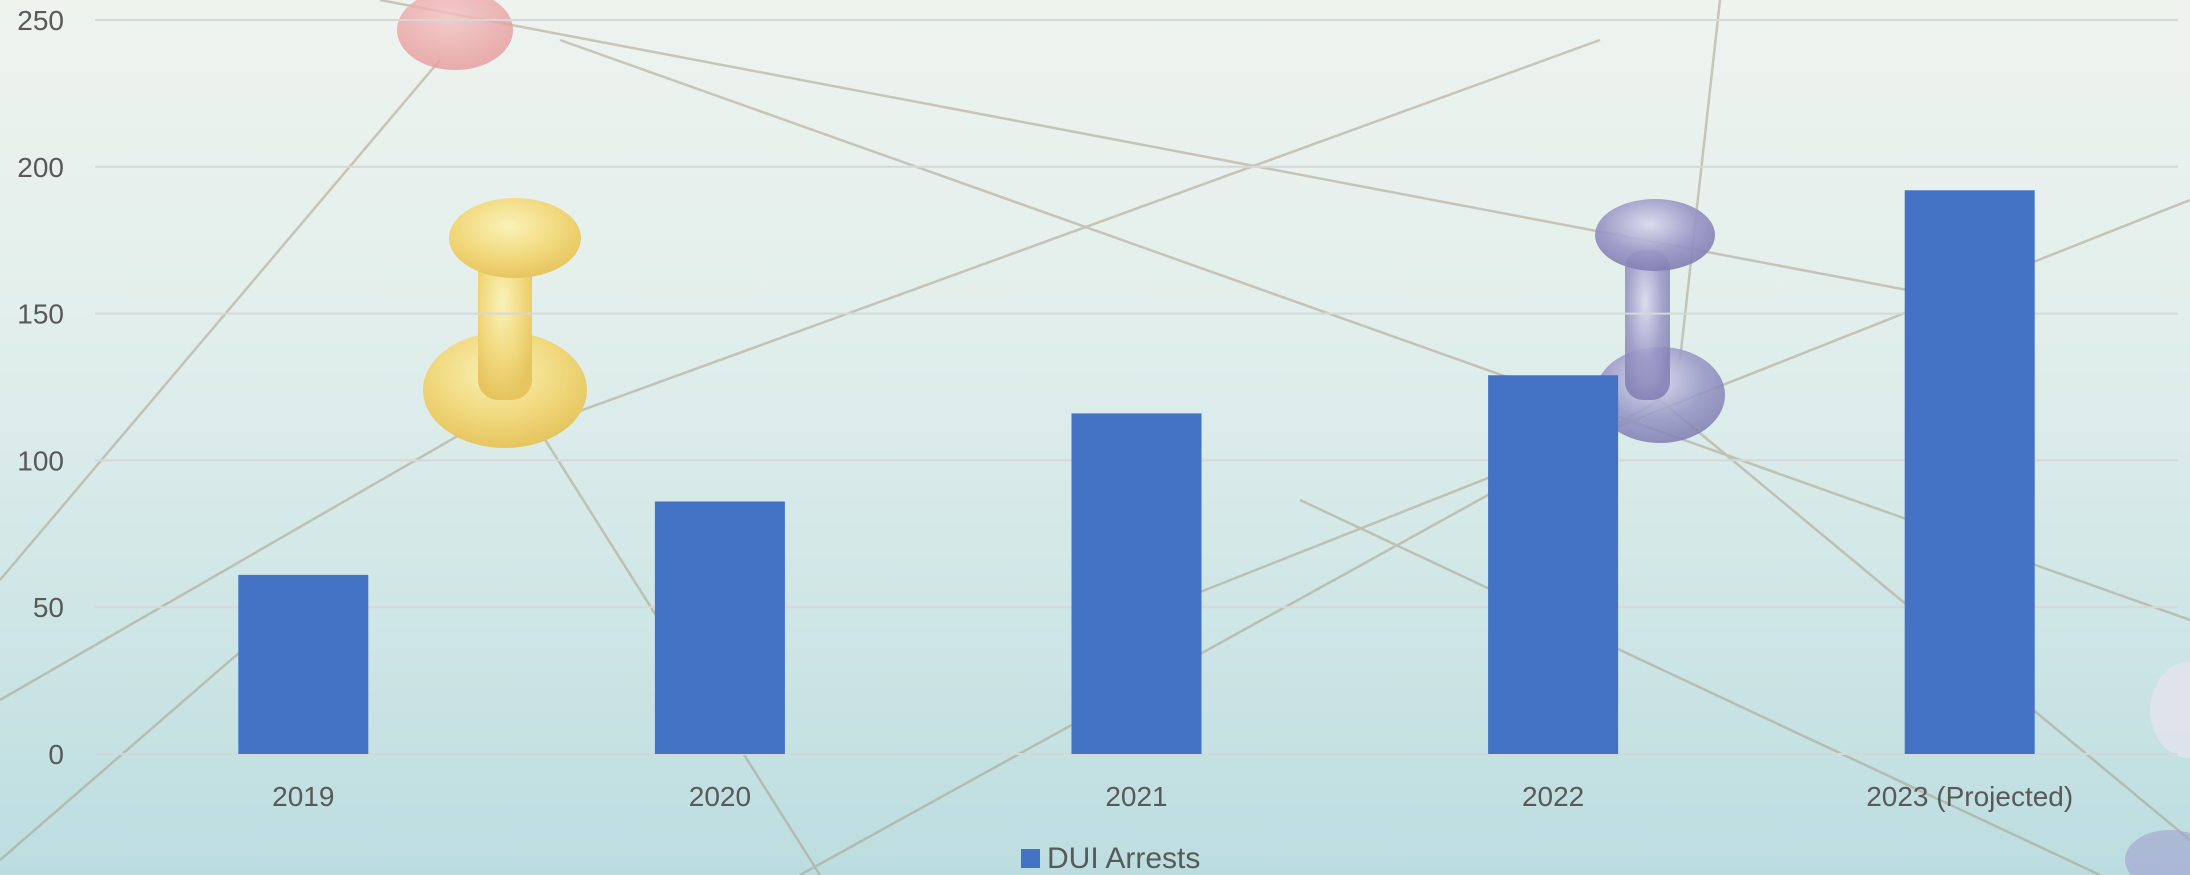 This screenshot has width=2190, height=875. What do you see at coordinates (40, 20) in the screenshot?
I see `y-tick-label: 250` at bounding box center [40, 20].